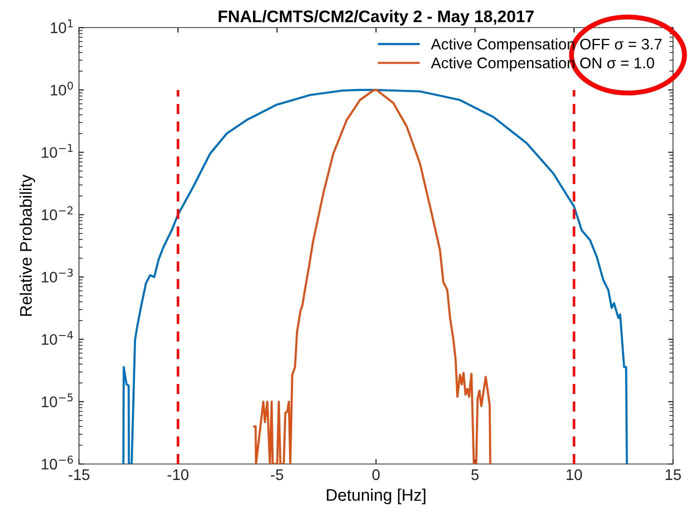 This screenshot has height=508, width=696. What do you see at coordinates (28, 245) in the screenshot?
I see `y-axis-title: Relative Probability` at bounding box center [28, 245].